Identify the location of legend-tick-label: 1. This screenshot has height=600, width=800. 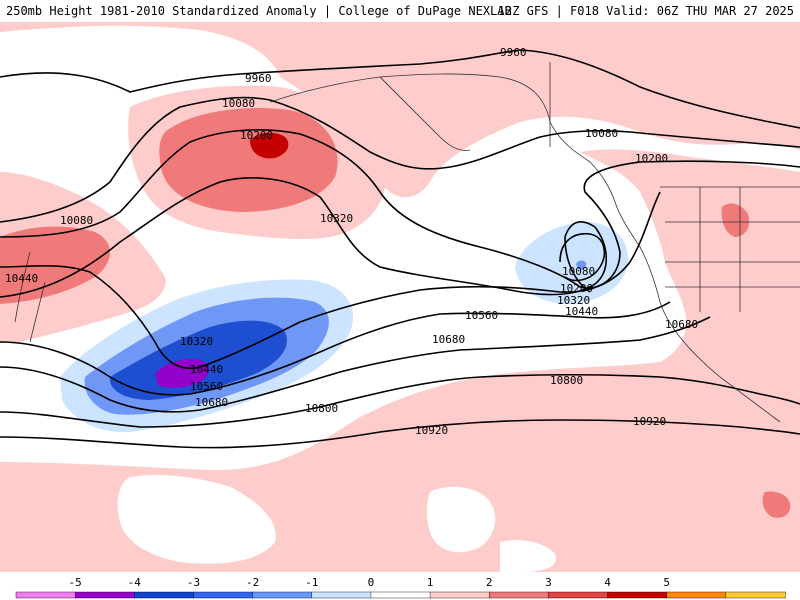
(430, 582).